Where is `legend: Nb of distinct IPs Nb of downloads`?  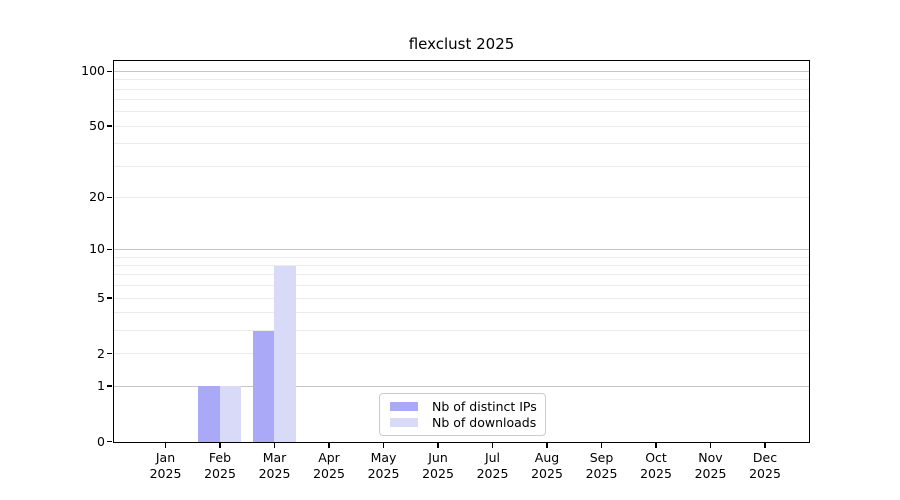
legend: Nb of distinct IPs Nb of downloads is located at coordinates (462, 414).